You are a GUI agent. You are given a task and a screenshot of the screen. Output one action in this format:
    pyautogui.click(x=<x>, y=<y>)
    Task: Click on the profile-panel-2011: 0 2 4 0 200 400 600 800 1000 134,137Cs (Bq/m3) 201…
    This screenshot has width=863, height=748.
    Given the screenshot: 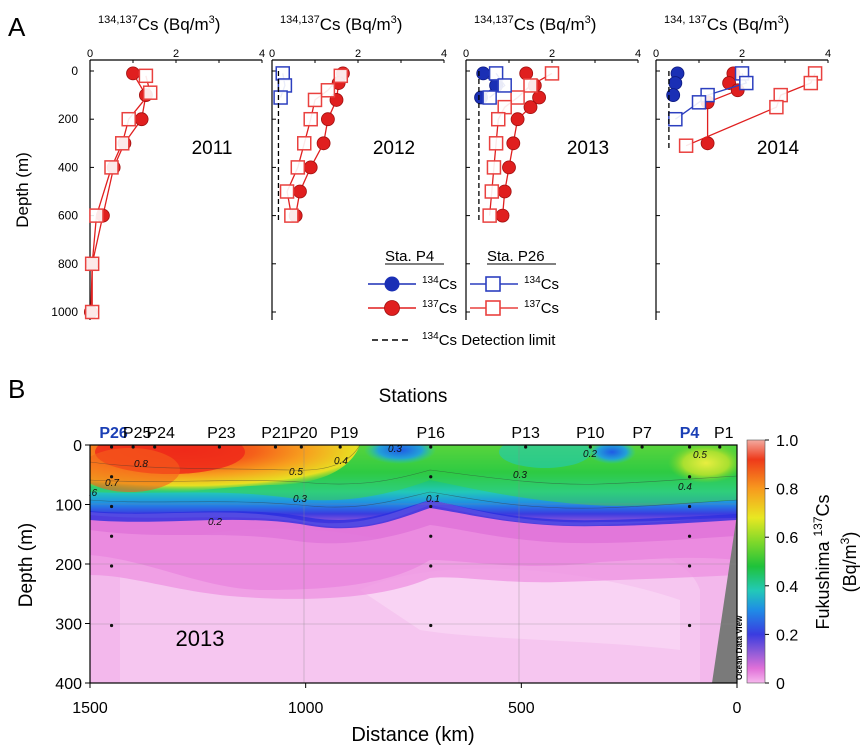 What is the action you would take?
    pyautogui.click(x=158, y=167)
    